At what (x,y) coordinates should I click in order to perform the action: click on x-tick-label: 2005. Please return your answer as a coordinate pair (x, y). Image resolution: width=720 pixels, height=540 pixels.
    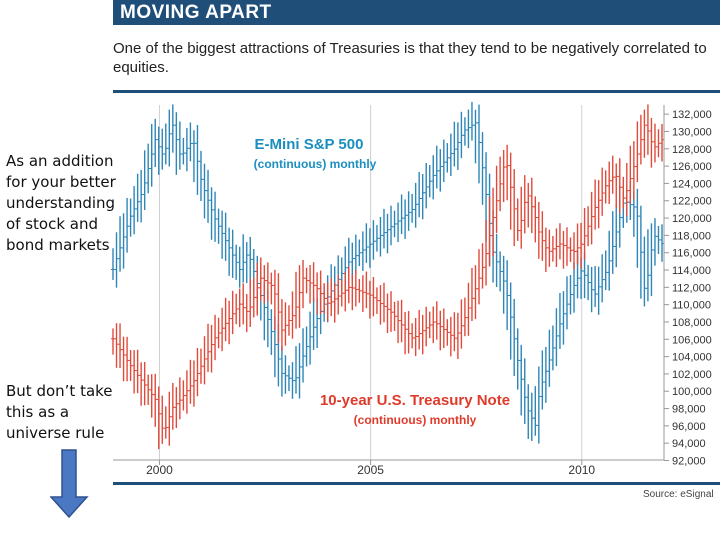
    Looking at the image, I should click on (370, 470).